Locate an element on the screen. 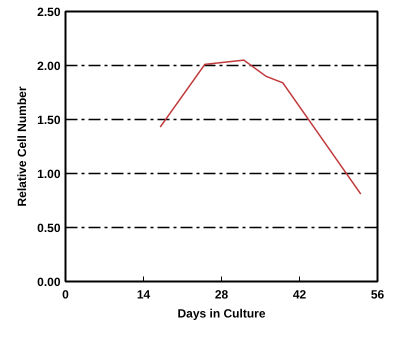 This screenshot has width=397, height=353. y-tick-label: 2.00 is located at coordinates (49, 66).